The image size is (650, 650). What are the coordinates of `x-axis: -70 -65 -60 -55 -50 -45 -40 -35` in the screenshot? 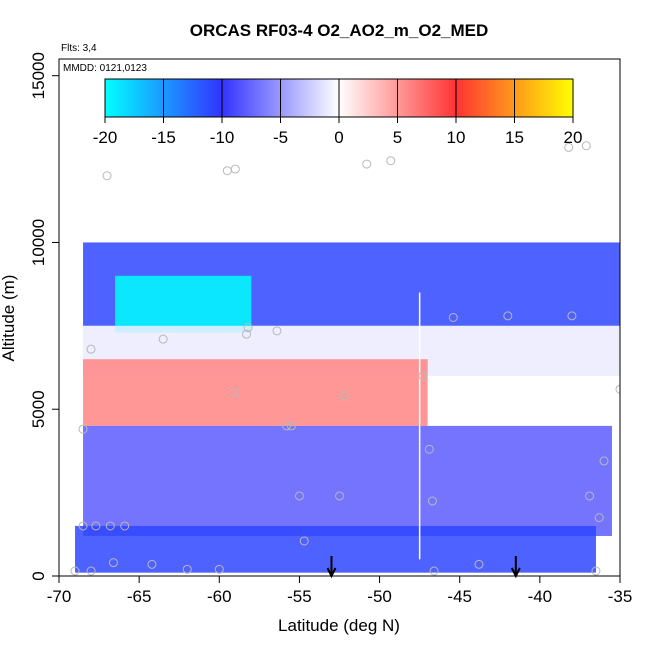 It's located at (340, 591).